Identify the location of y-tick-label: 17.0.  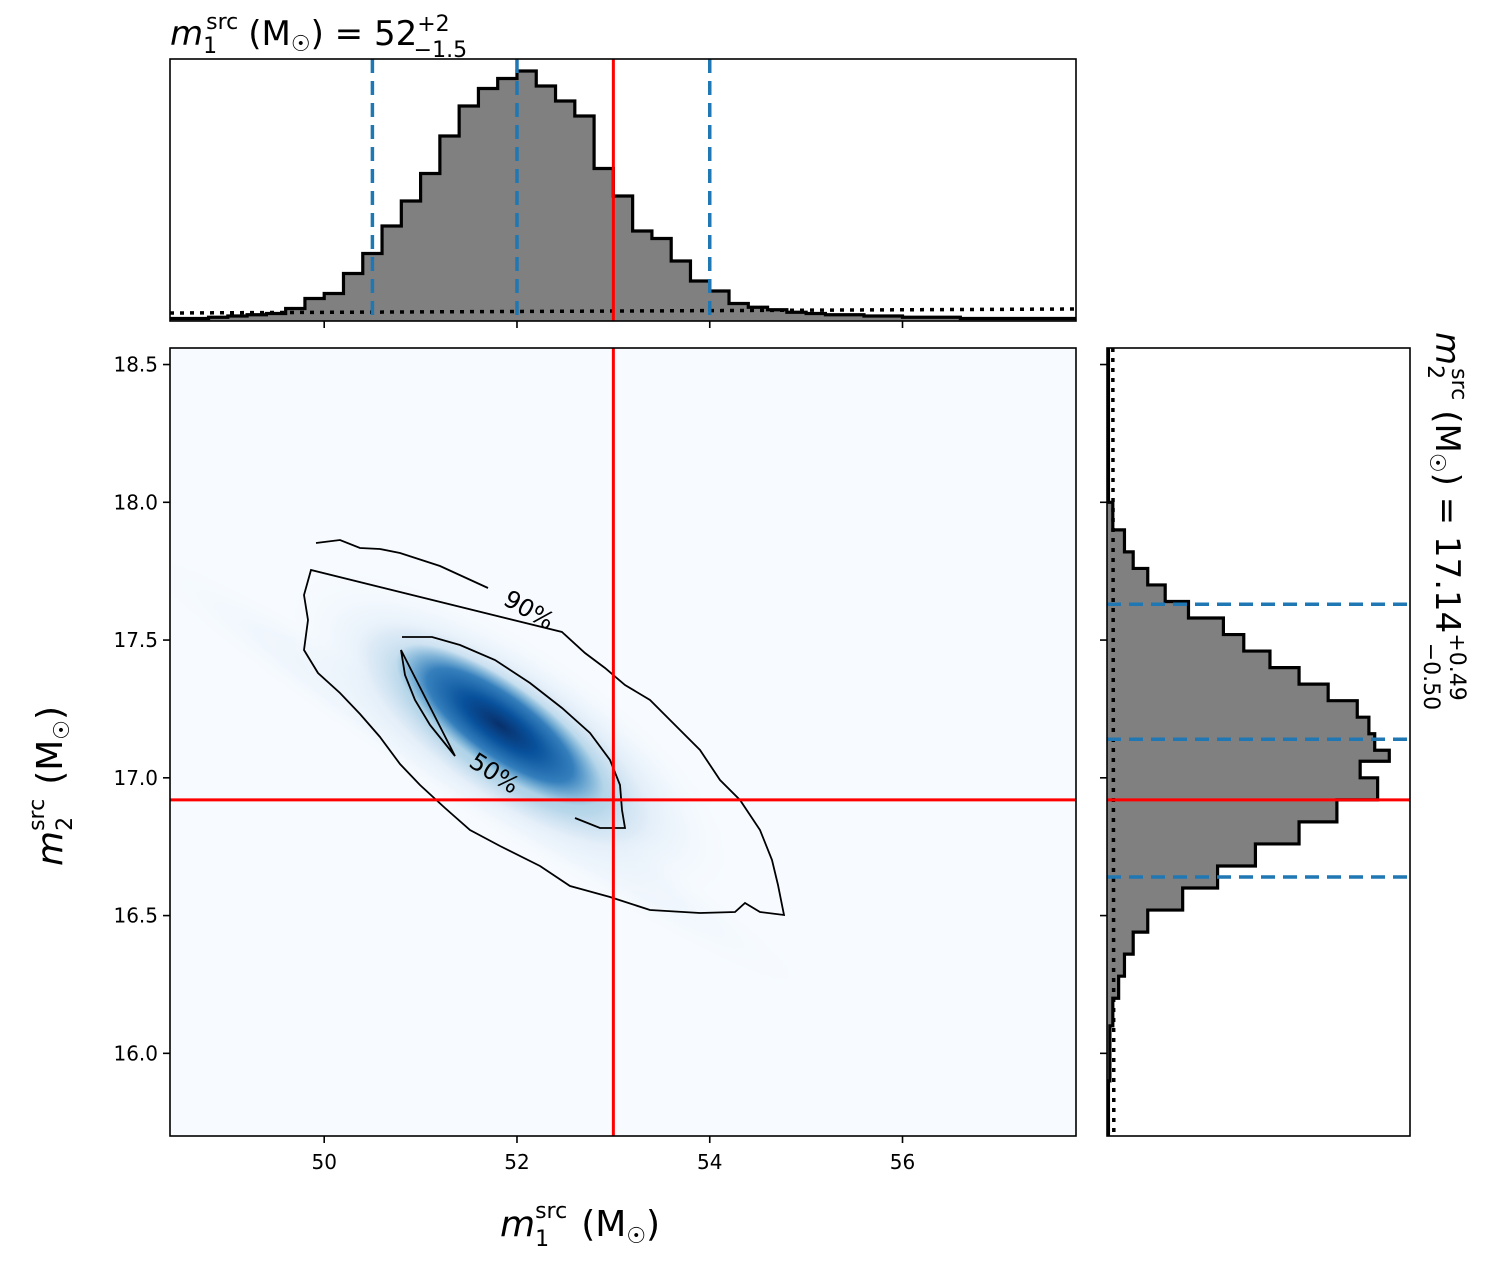
(135, 778).